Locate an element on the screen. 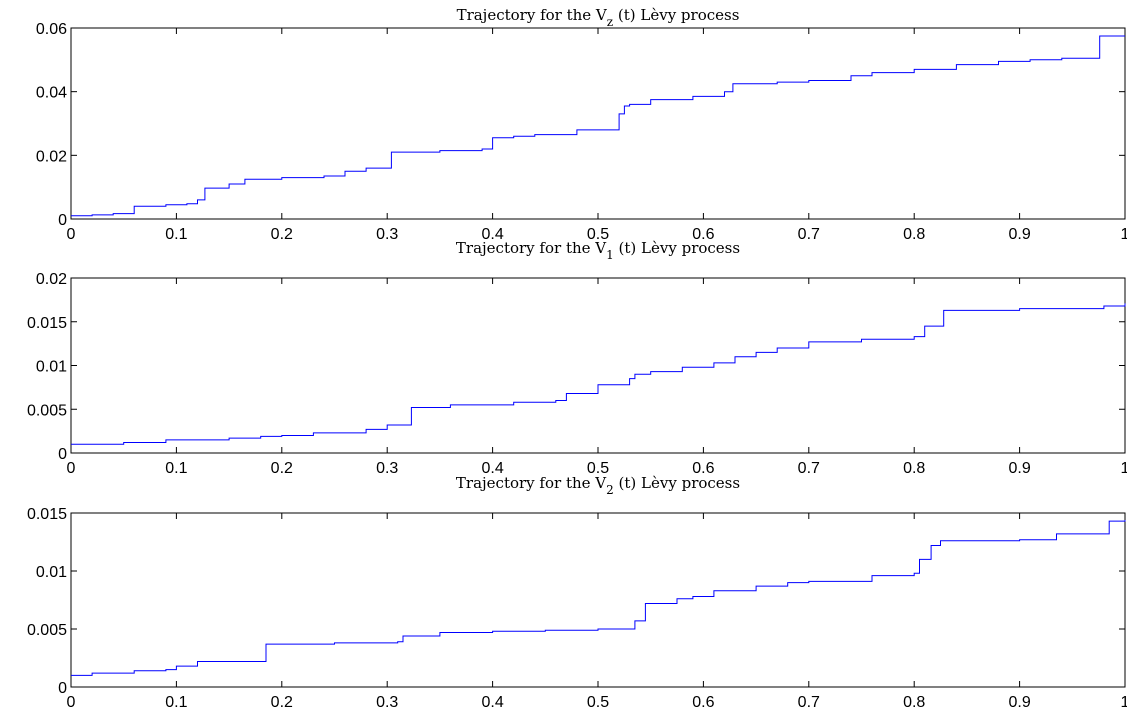 The image size is (1127, 715). y-tick-label: 0.06 is located at coordinates (51, 29).